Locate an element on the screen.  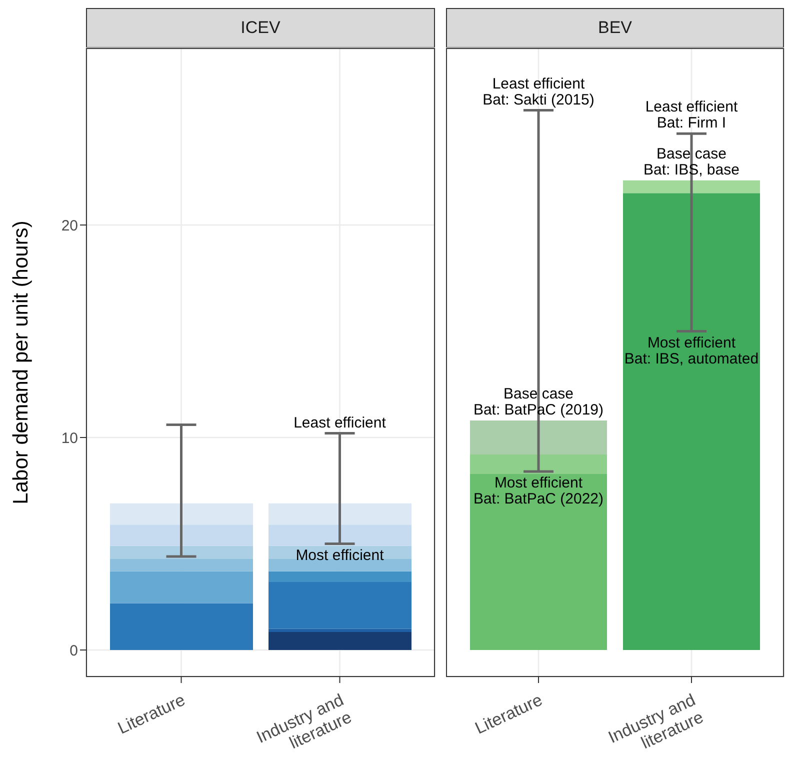
y-axis-title: Labor demand per unit (hours) is located at coordinates (20, 362).